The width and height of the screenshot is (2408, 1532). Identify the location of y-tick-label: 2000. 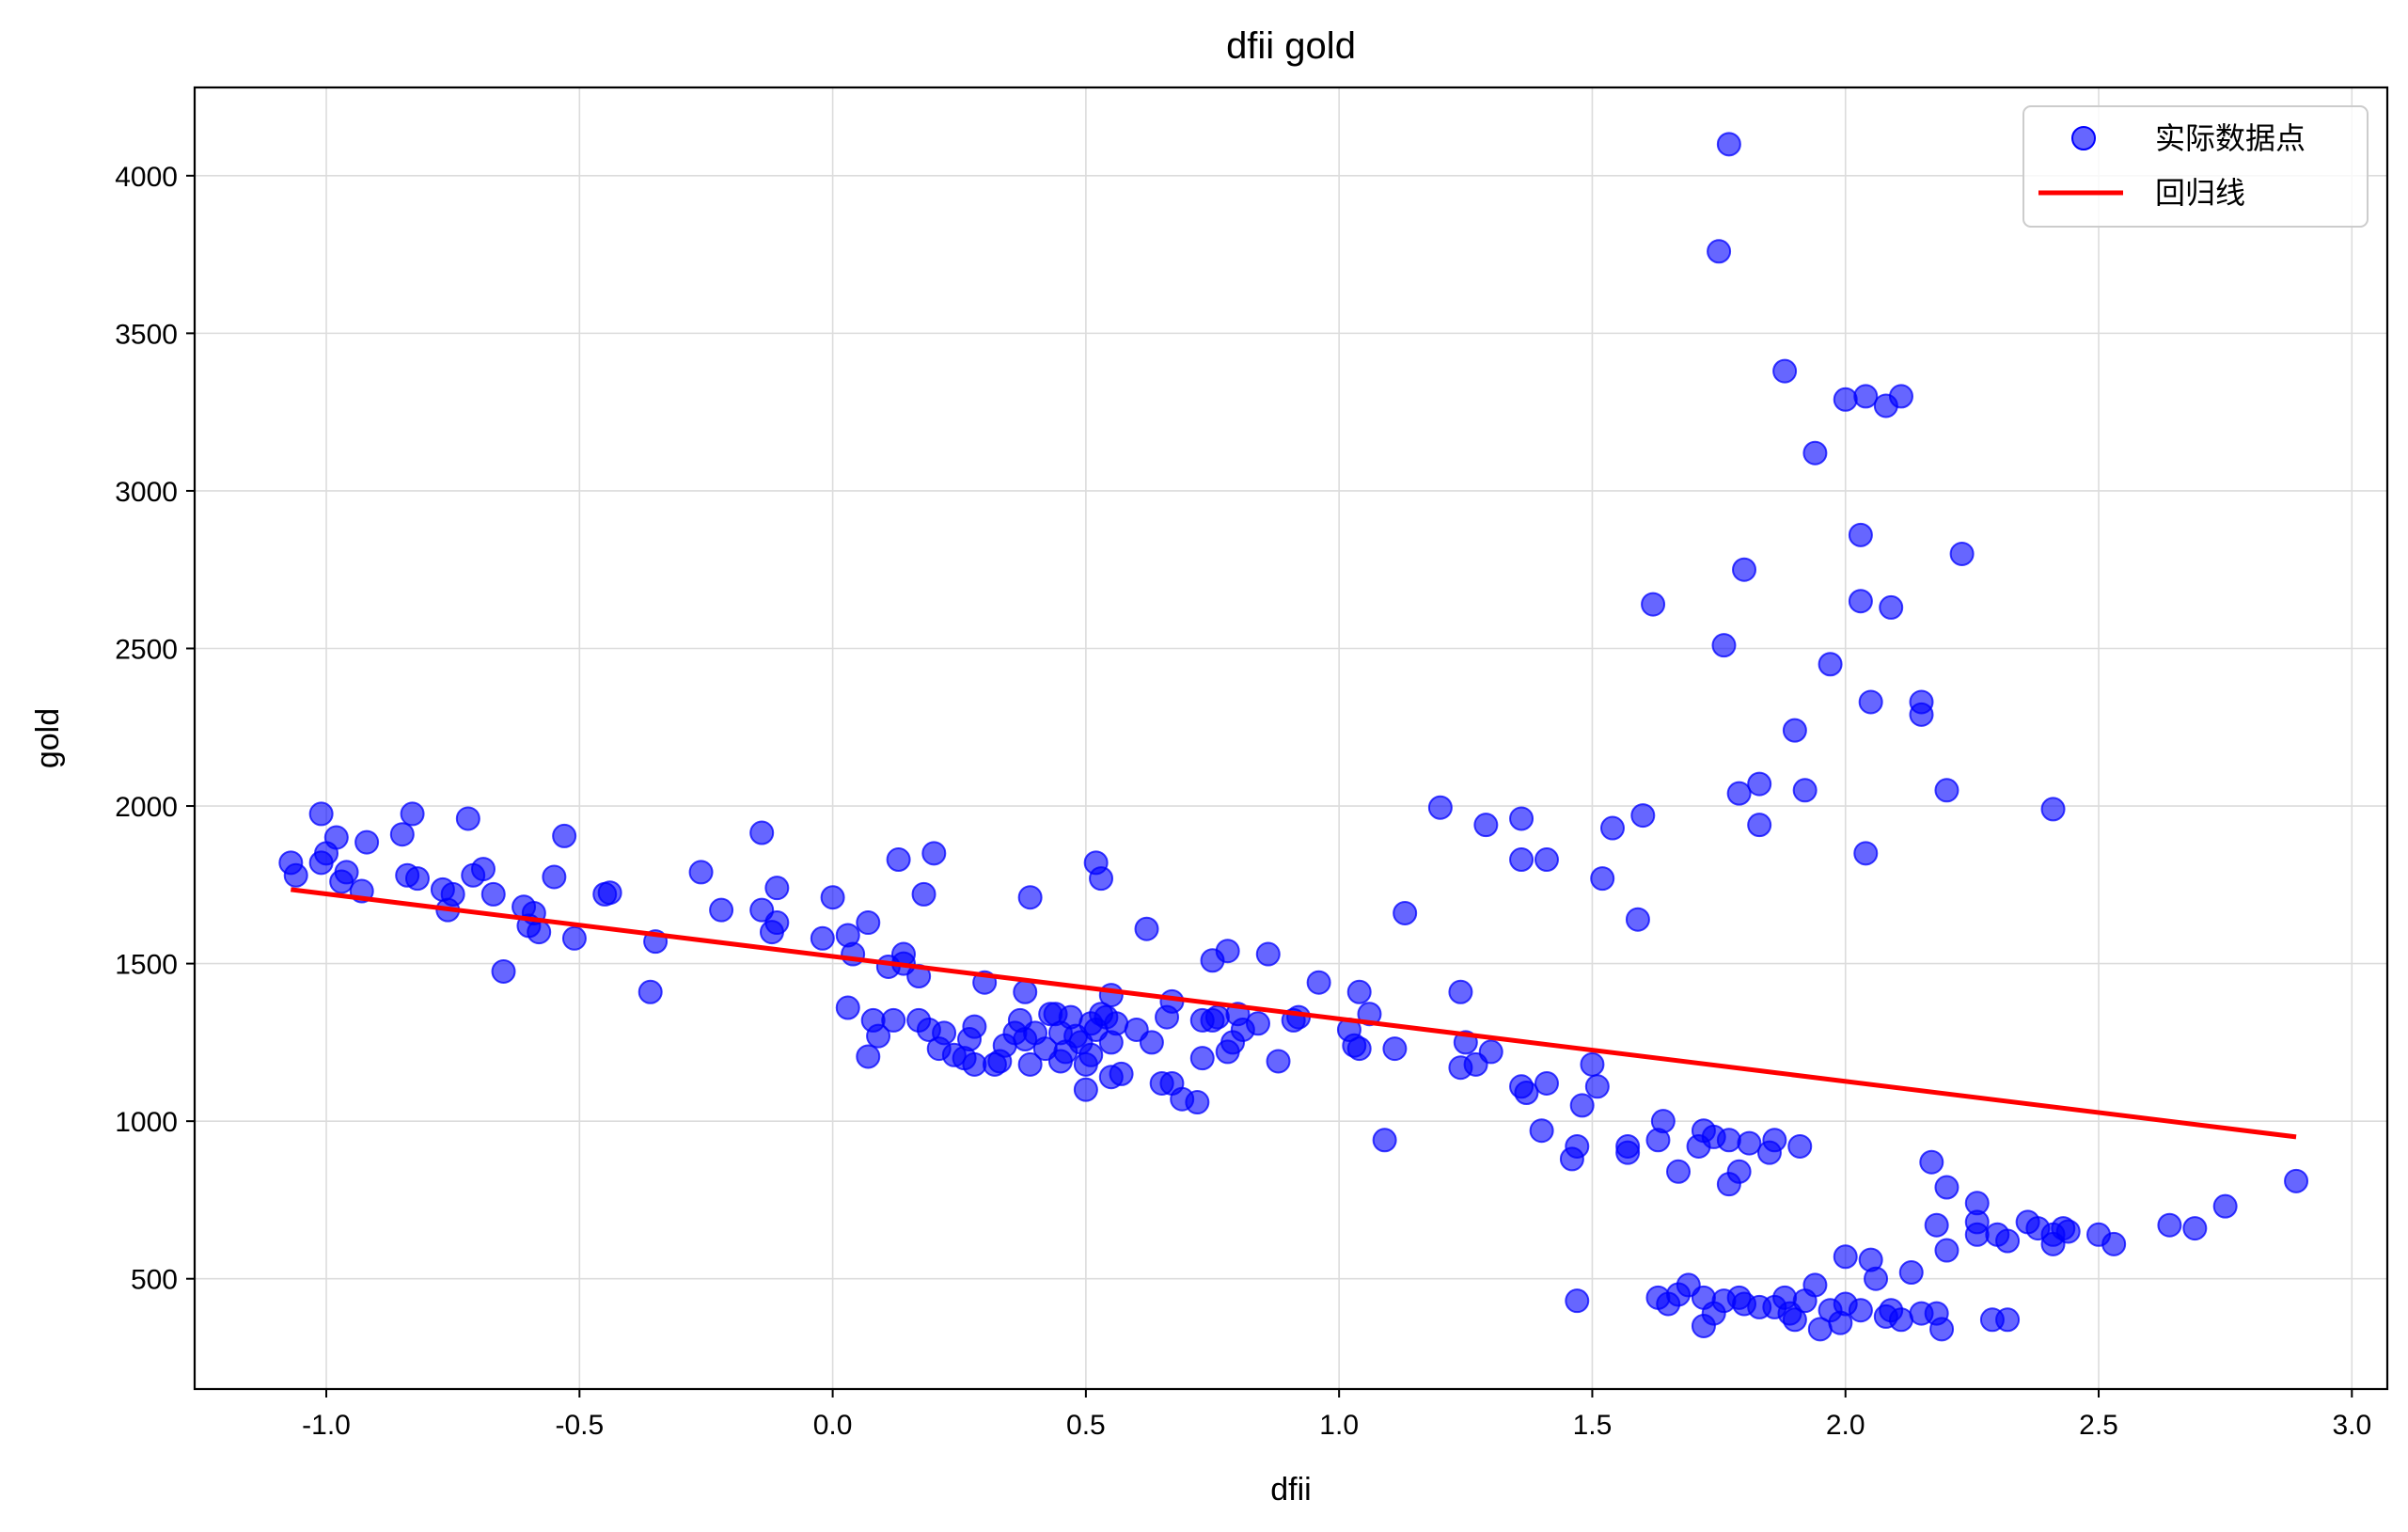
(146, 807).